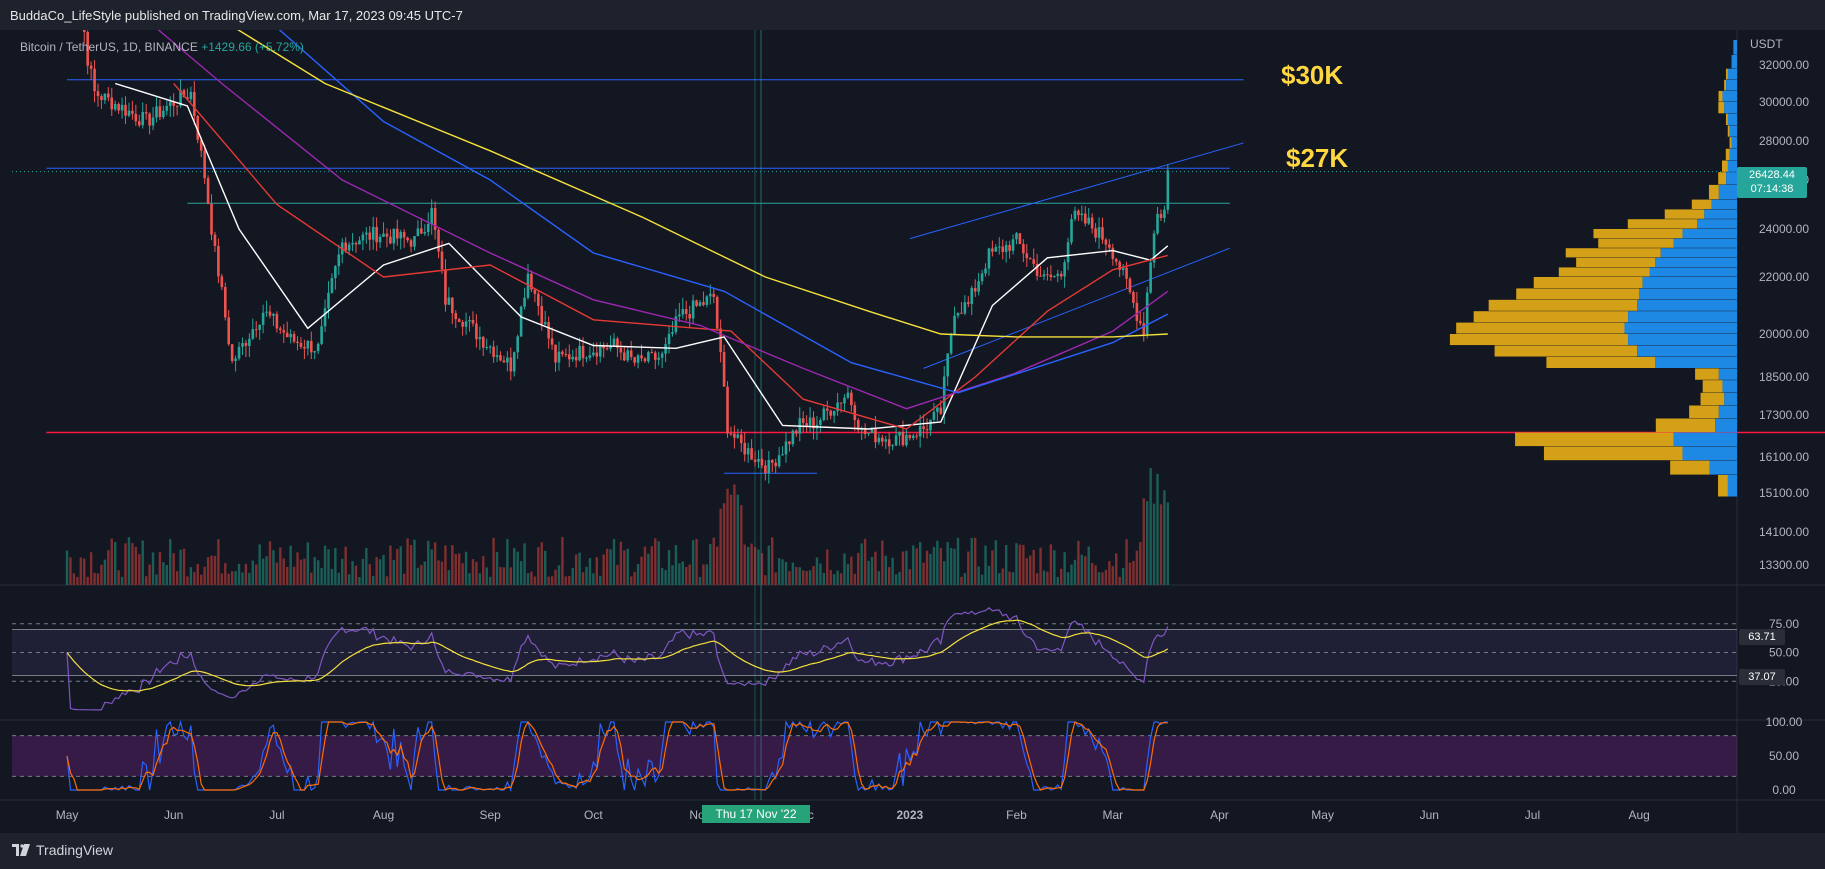 Image resolution: width=1825 pixels, height=869 pixels. I want to click on footer-bar: TradingView, so click(912, 851).